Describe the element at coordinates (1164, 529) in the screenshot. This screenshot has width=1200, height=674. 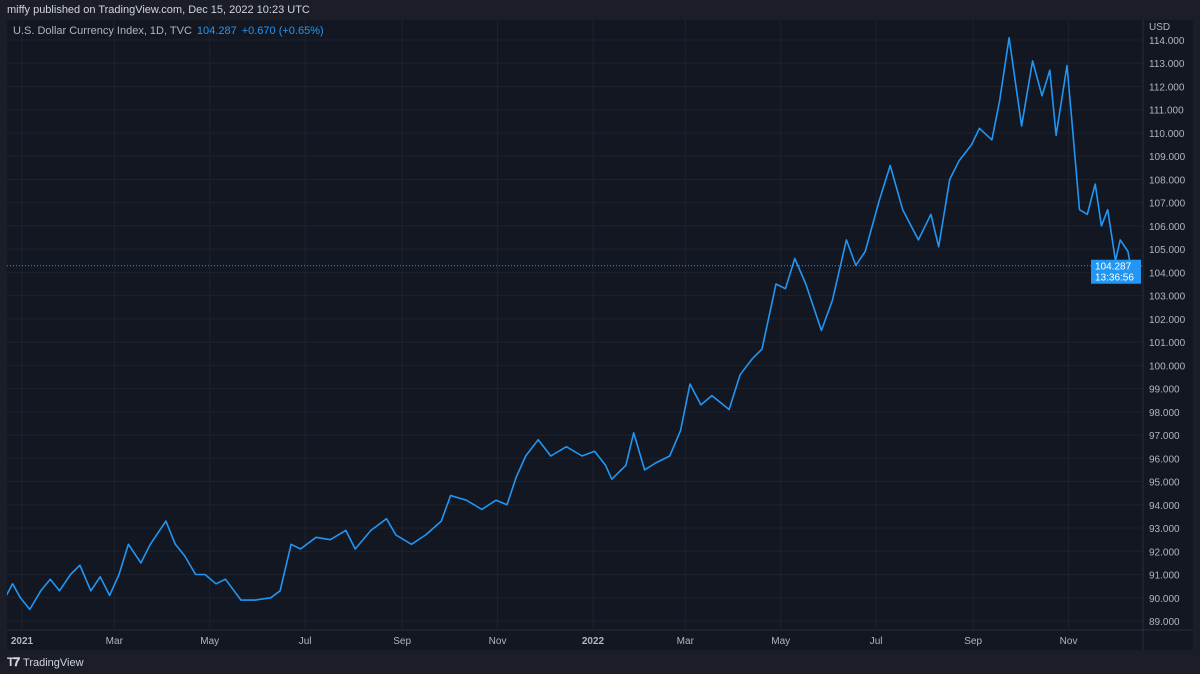
I see `y-tick-label: 93.000` at that location.